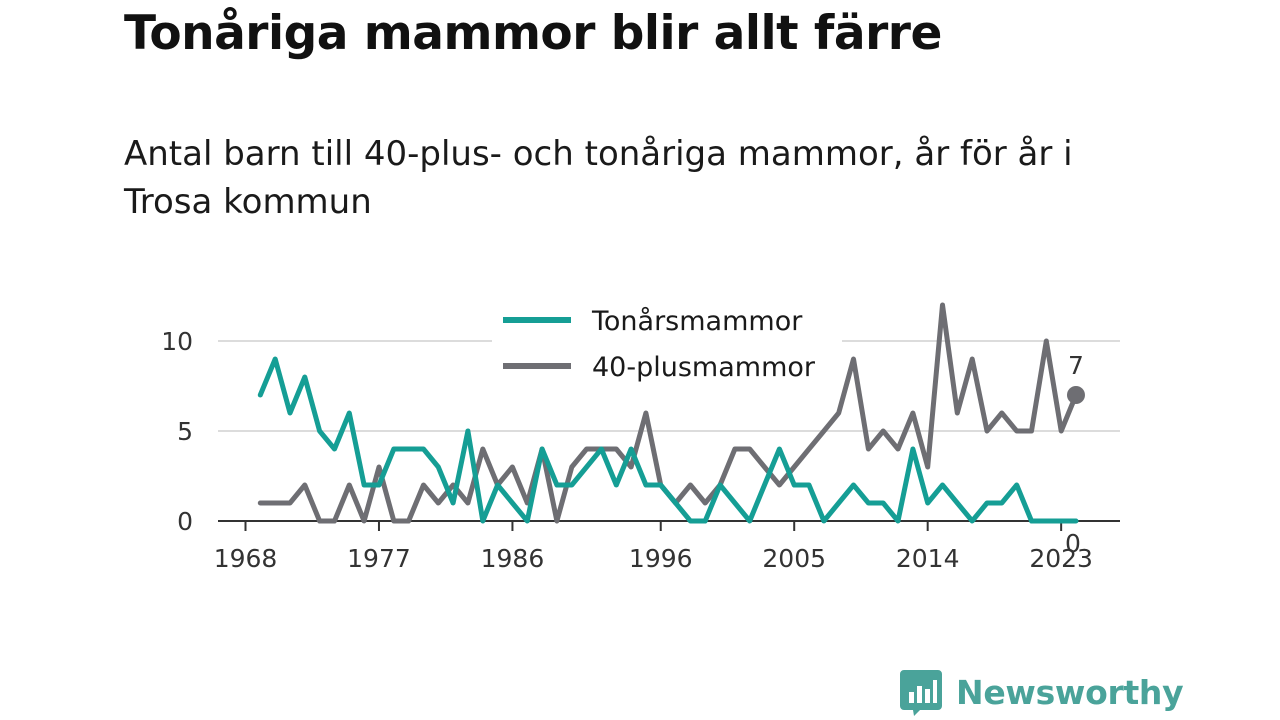 The height and width of the screenshot is (720, 1280). Describe the element at coordinates (246, 558) in the screenshot. I see `x-tick-label: 1968` at that location.